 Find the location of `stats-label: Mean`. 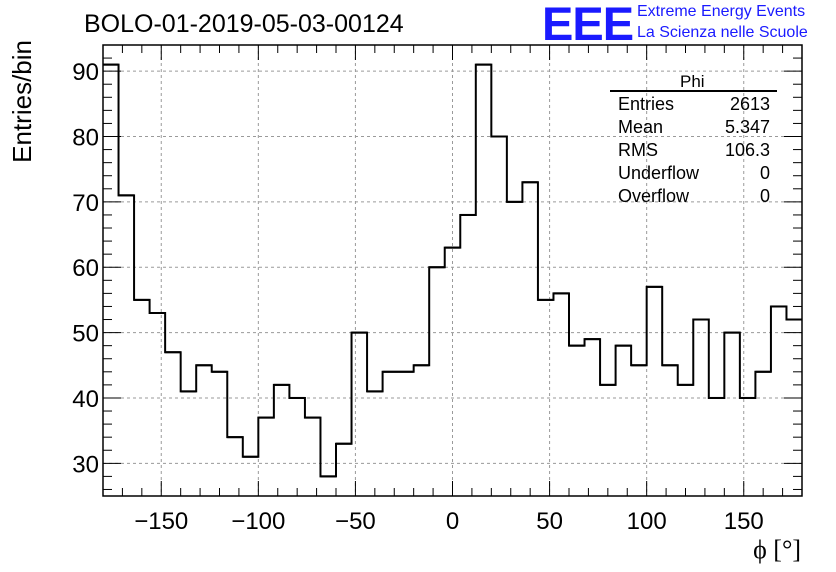

stats-label: Mean is located at coordinates (641, 127).